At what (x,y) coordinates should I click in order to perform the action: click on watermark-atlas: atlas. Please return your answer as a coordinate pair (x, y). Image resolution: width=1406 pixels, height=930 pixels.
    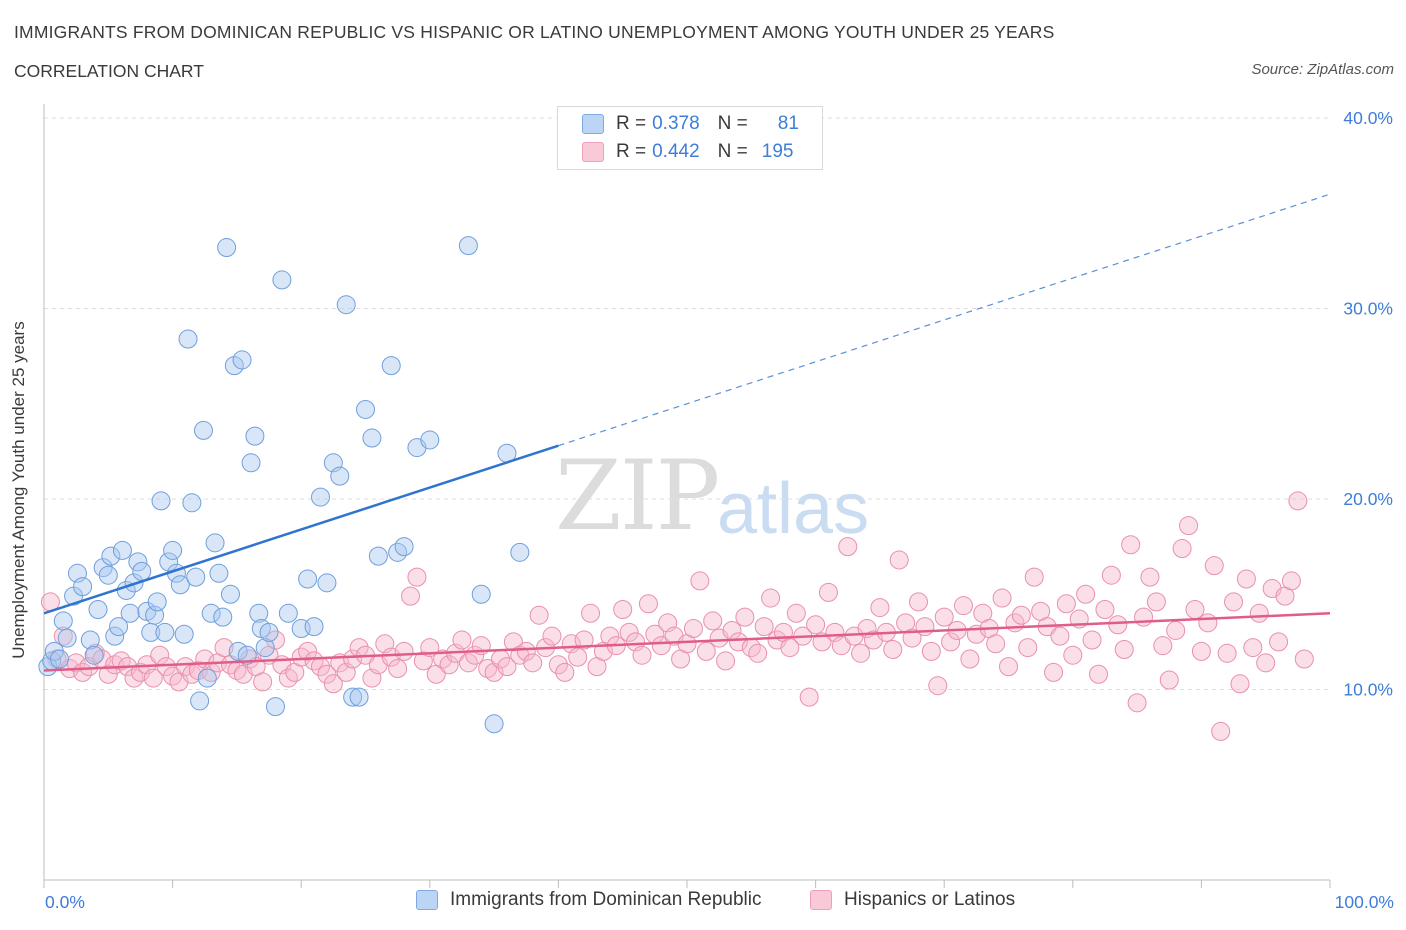
    Looking at the image, I should click on (793, 509).